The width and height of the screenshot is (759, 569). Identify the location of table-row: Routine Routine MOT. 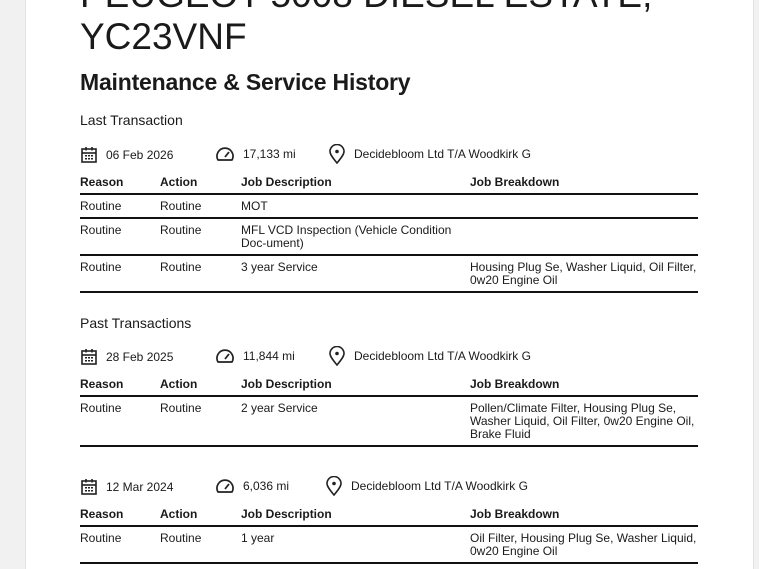
(389, 206).